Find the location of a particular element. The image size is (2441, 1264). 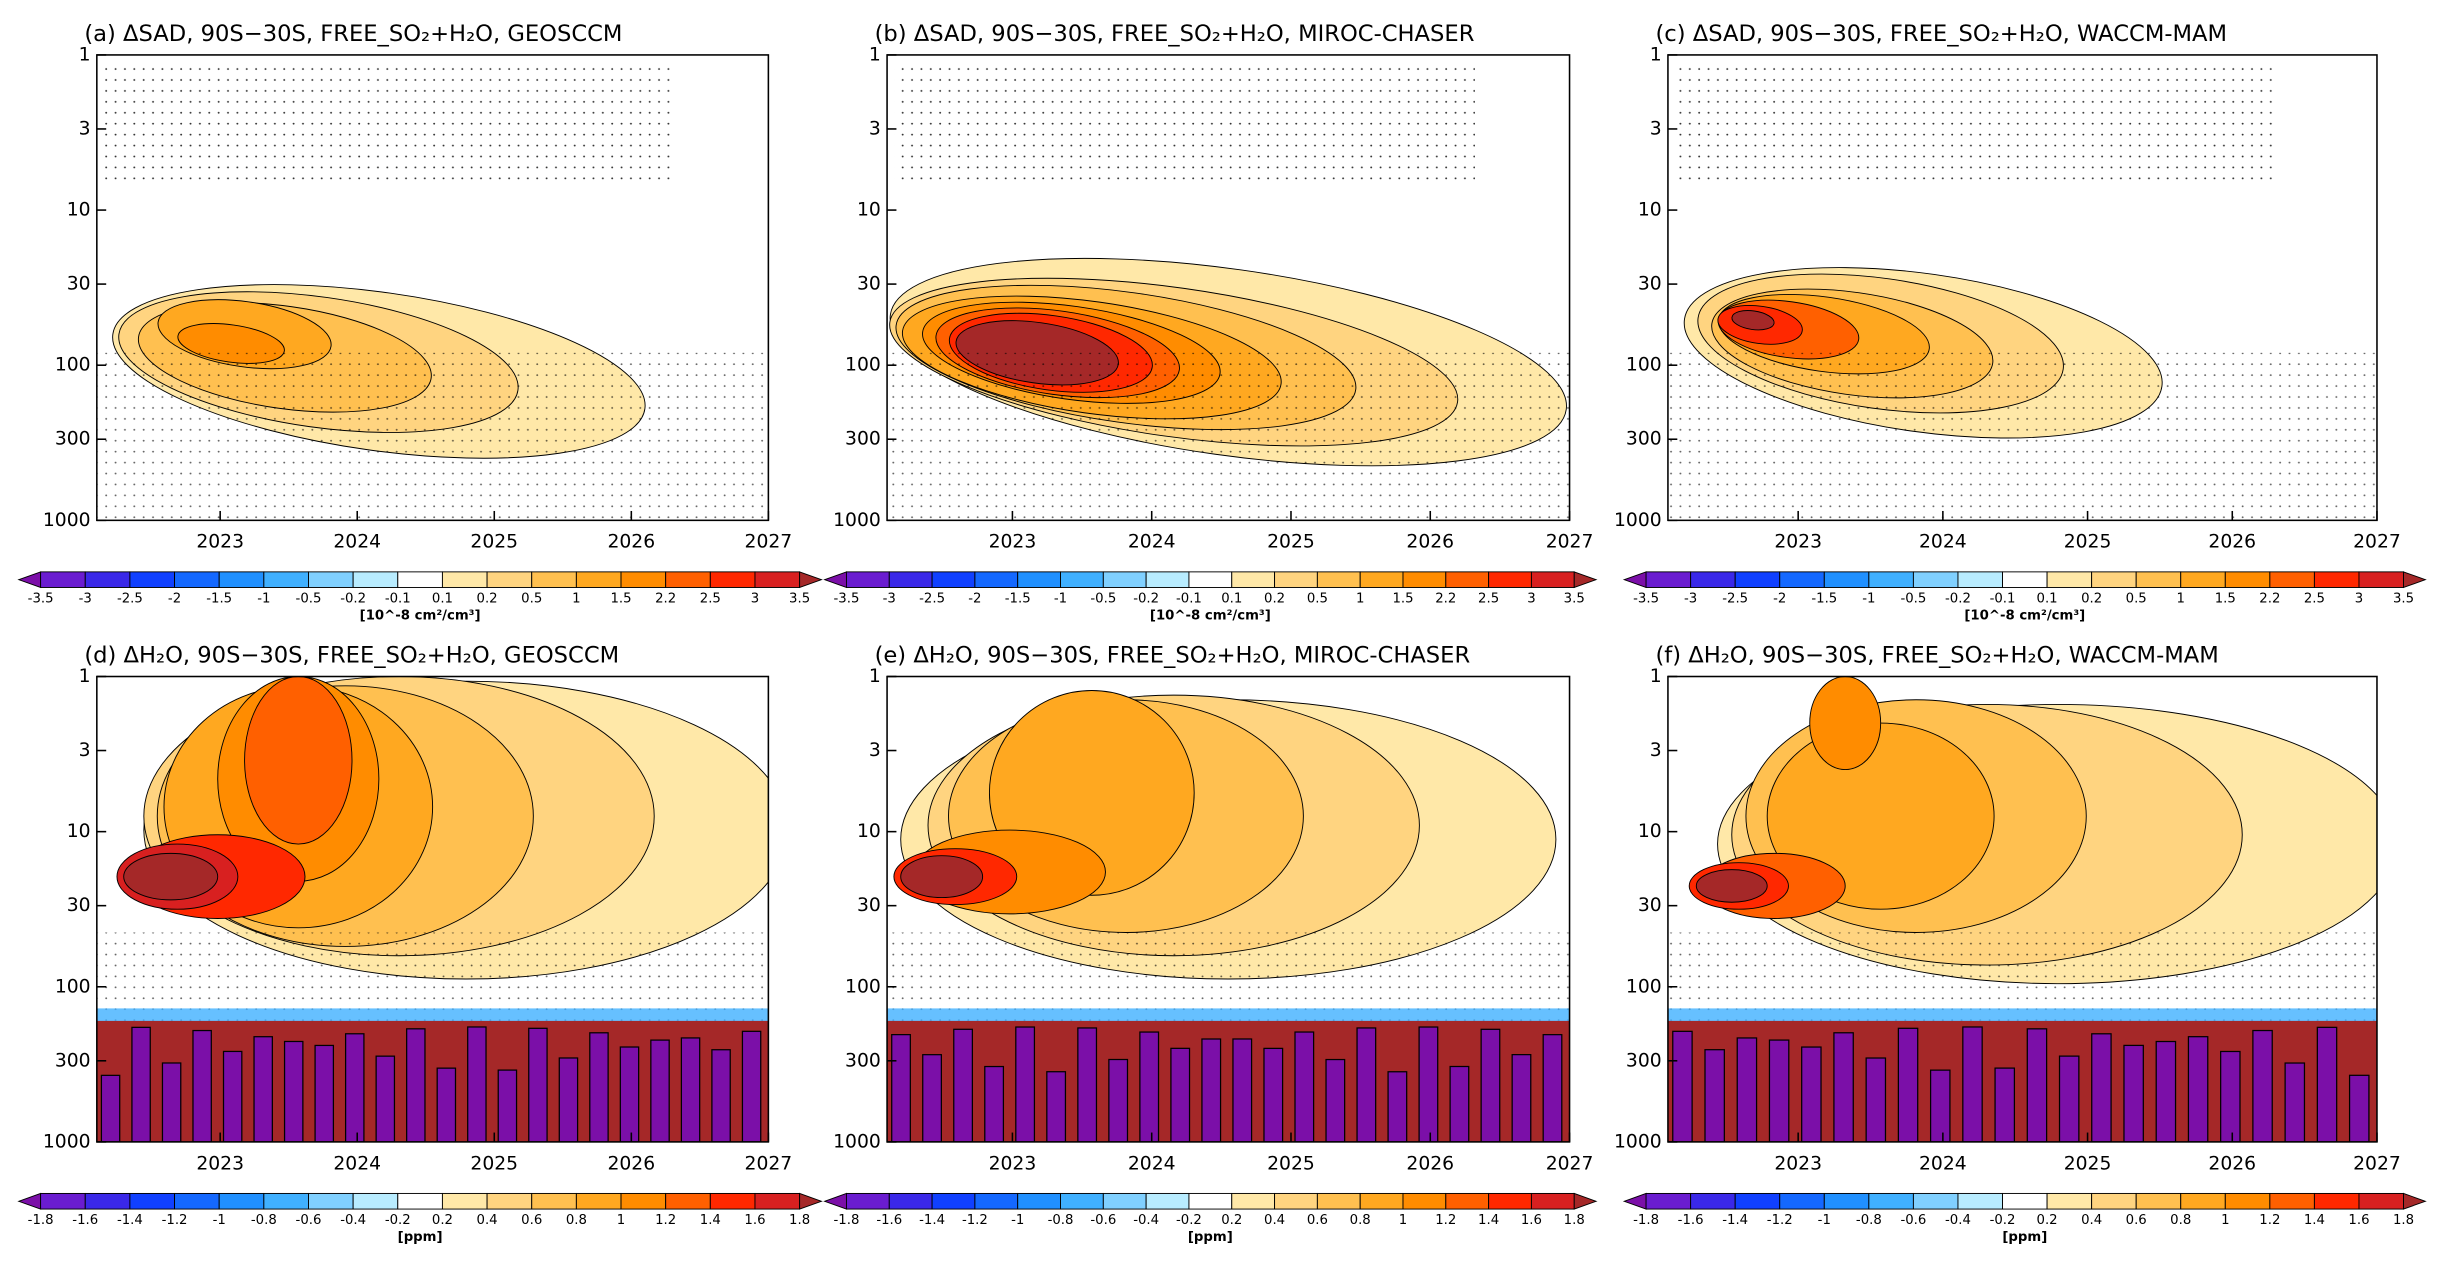

x-tick-label: 2024 is located at coordinates (1152, 1163).